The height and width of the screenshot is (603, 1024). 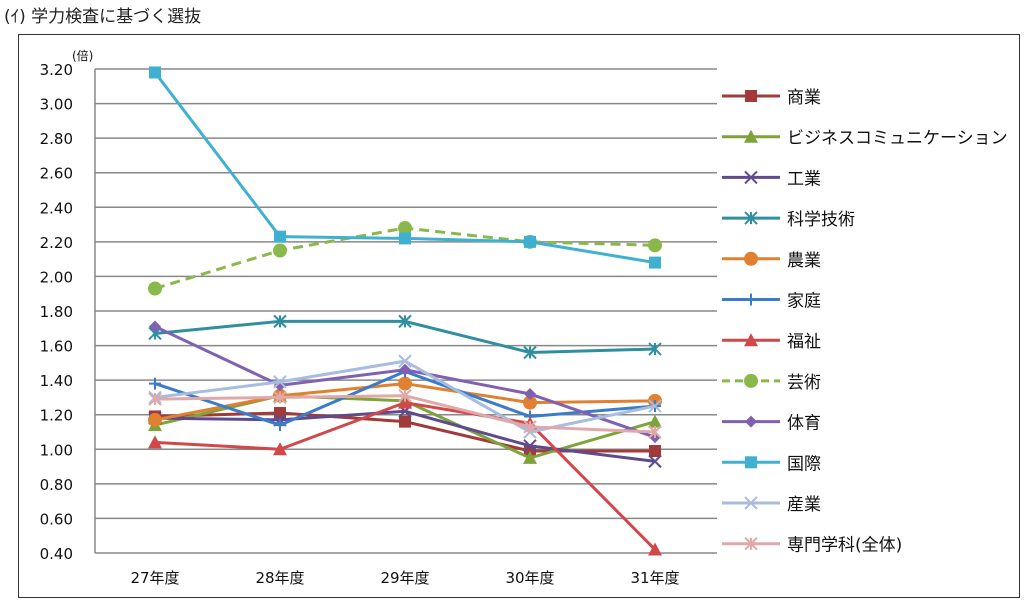 What do you see at coordinates (279, 578) in the screenshot?
I see `x-tick-label: 28年度` at bounding box center [279, 578].